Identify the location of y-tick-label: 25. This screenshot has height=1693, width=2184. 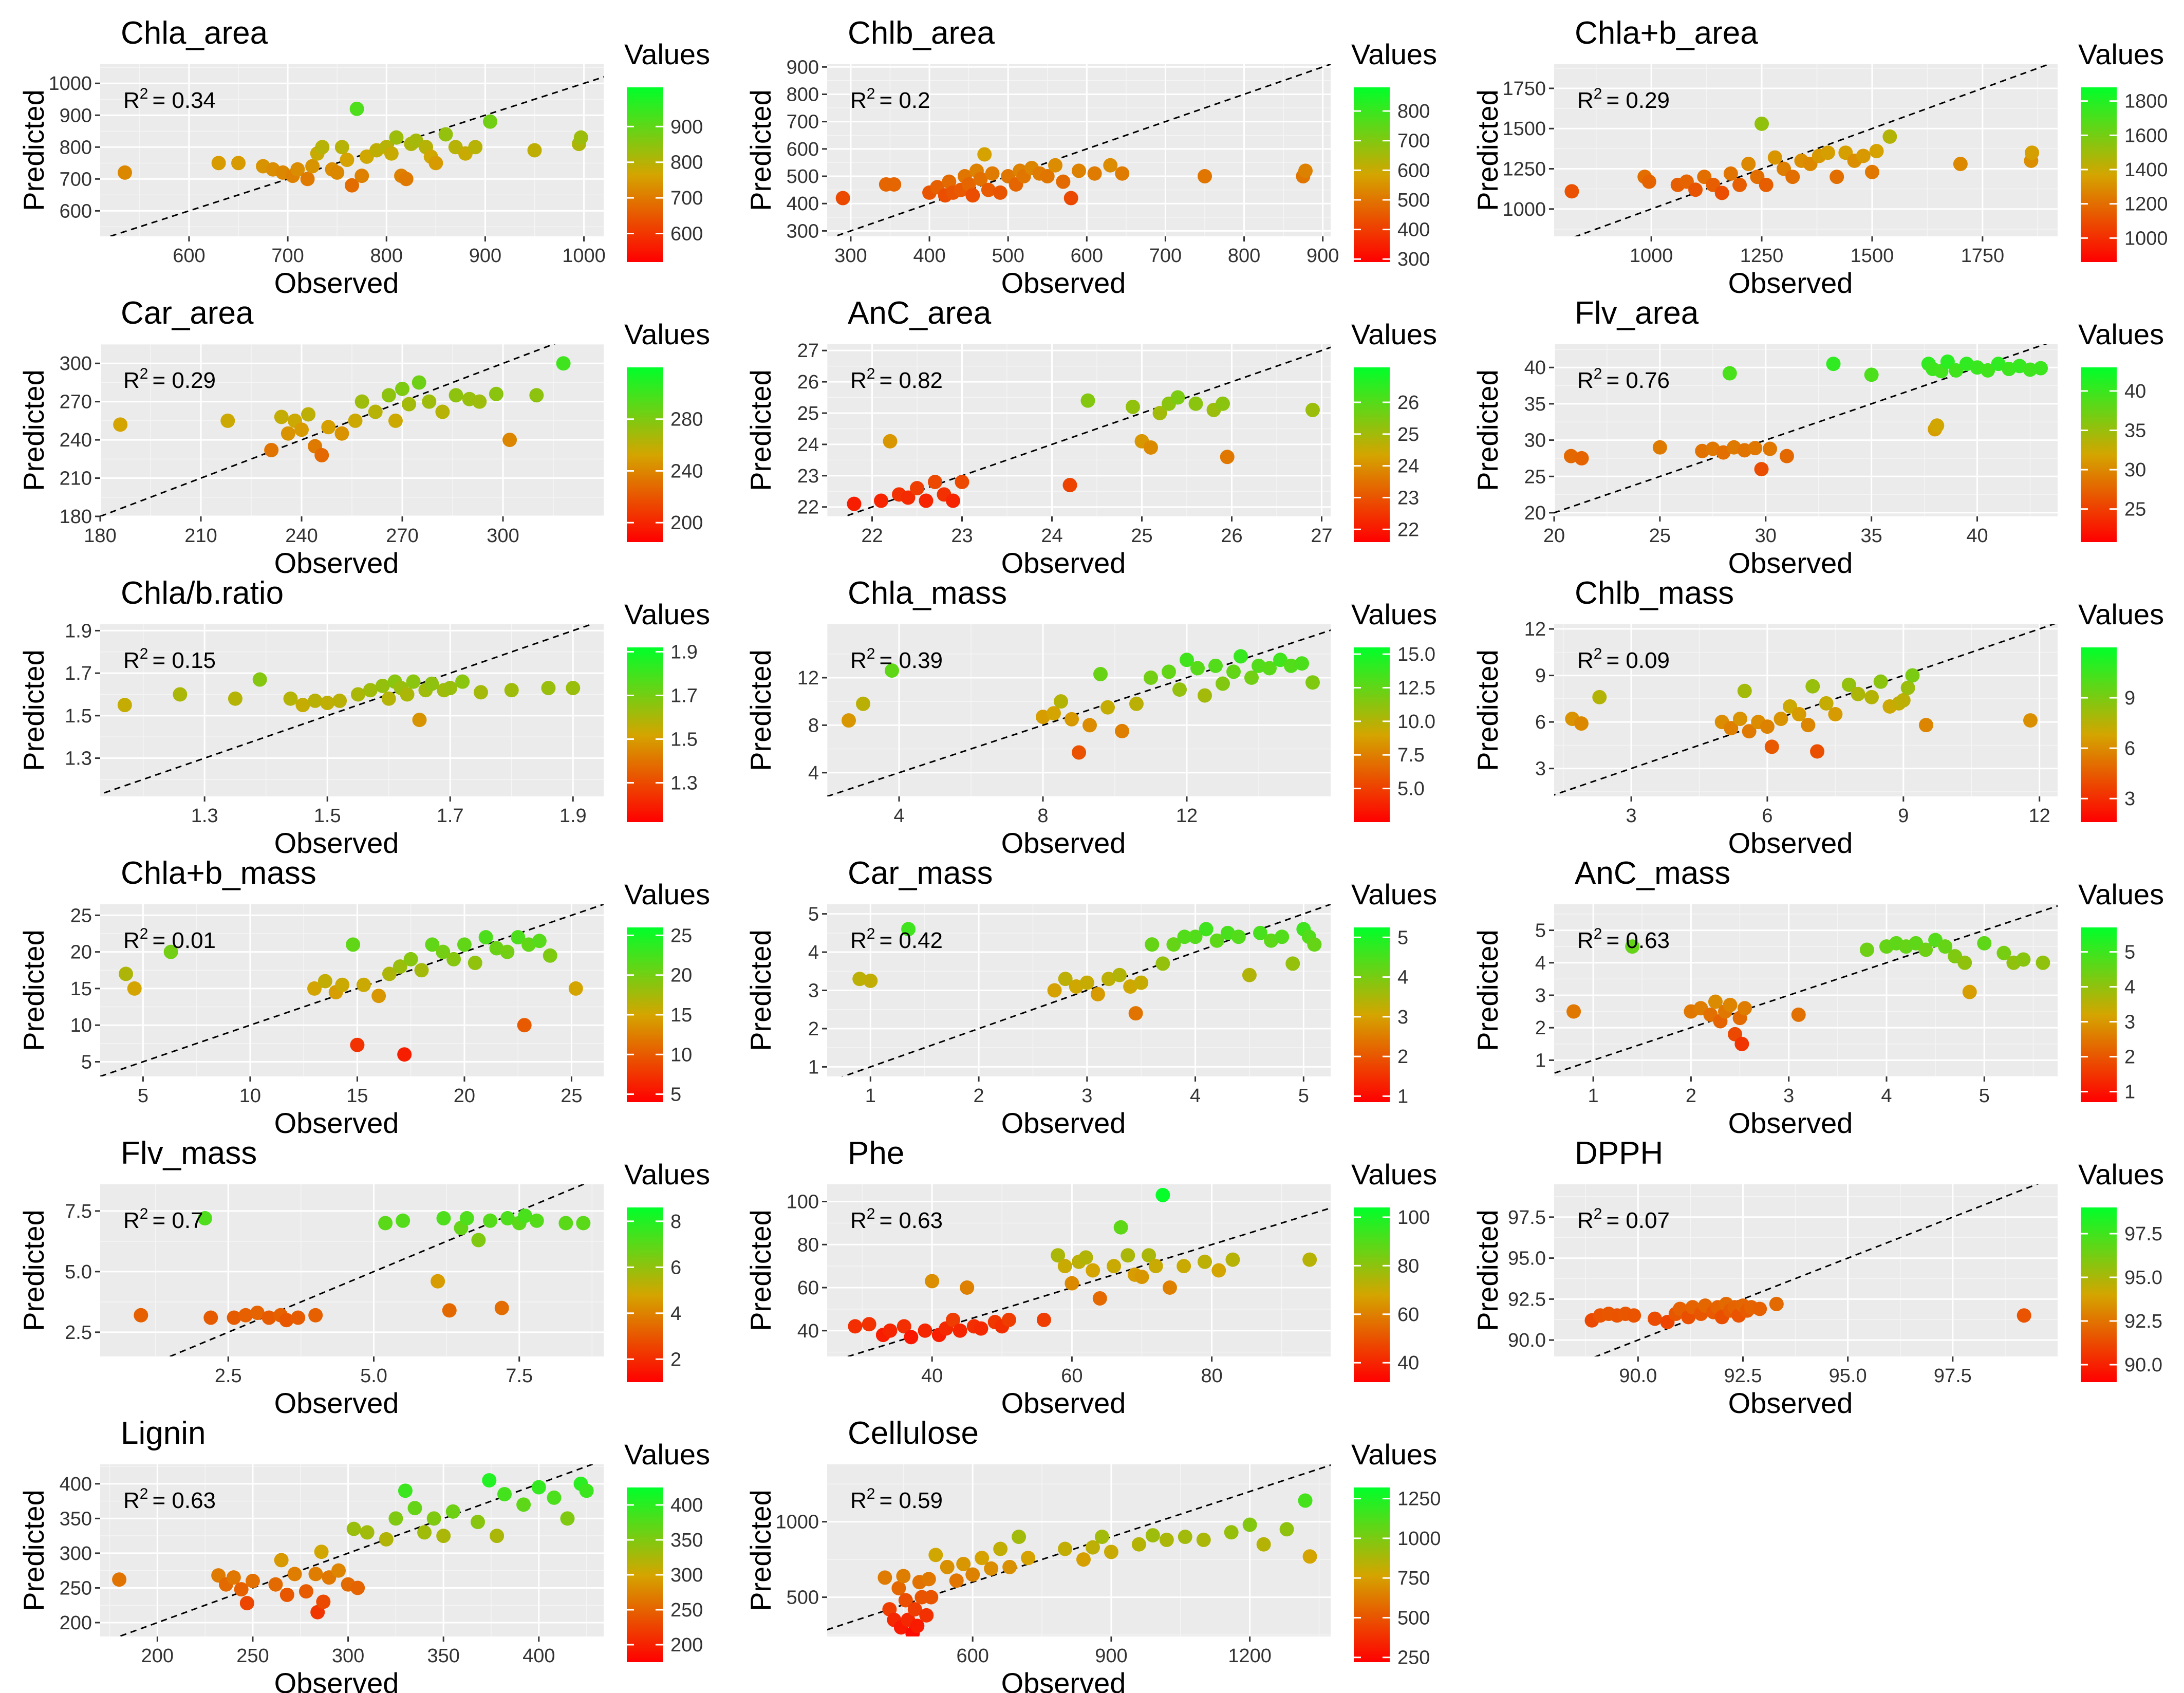
(81, 915).